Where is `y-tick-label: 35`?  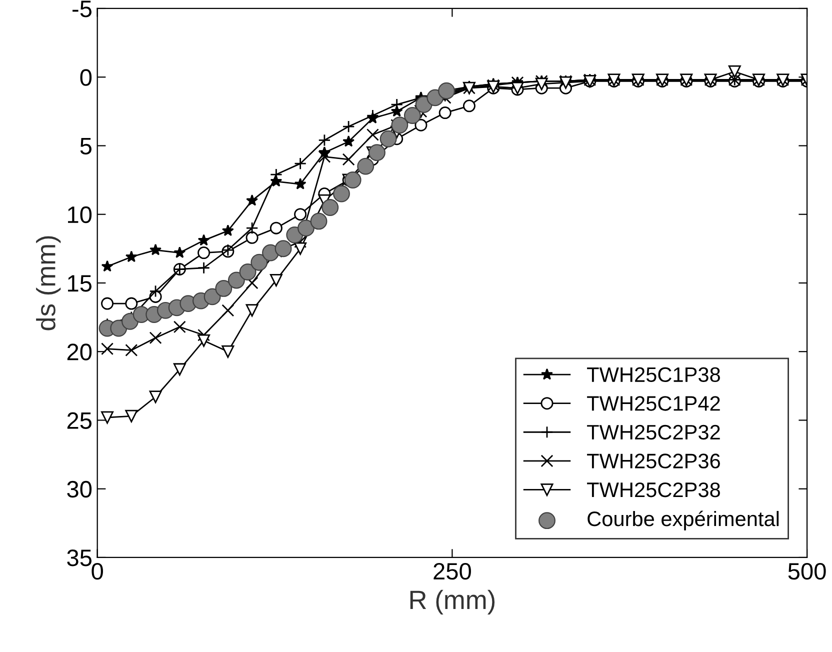 y-tick-label: 35 is located at coordinates (79, 558).